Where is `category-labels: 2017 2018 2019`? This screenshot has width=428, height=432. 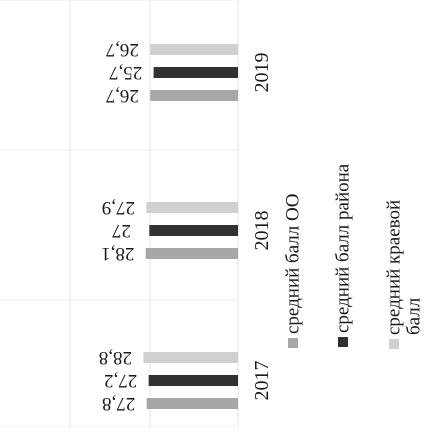
category-labels: 2017 2018 2019 is located at coordinates (262, 227).